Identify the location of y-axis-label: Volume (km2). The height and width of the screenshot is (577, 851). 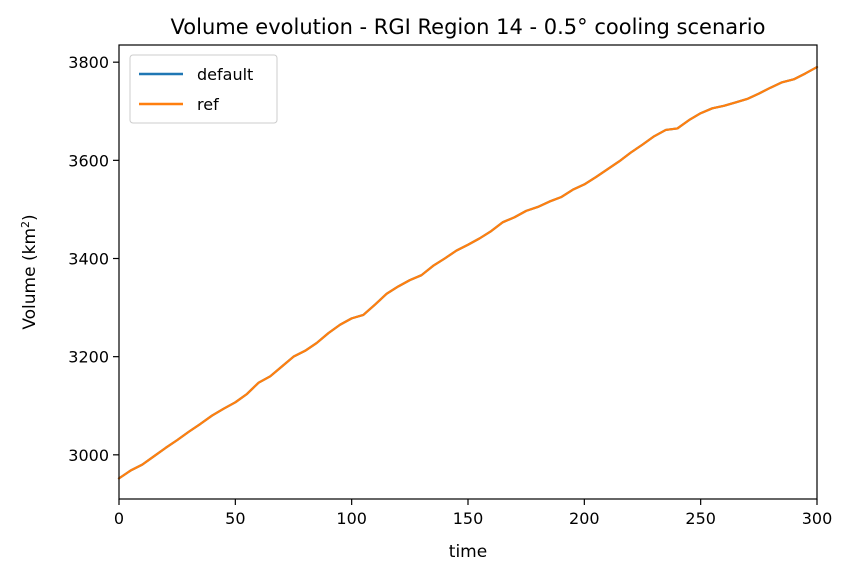
(30, 271).